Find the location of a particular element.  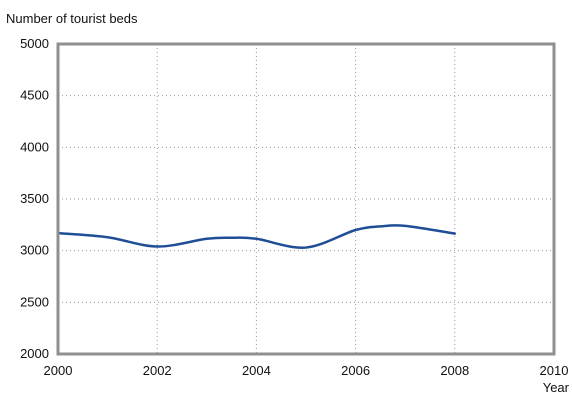

y-tick-label-3500: 3500 is located at coordinates (34, 198).